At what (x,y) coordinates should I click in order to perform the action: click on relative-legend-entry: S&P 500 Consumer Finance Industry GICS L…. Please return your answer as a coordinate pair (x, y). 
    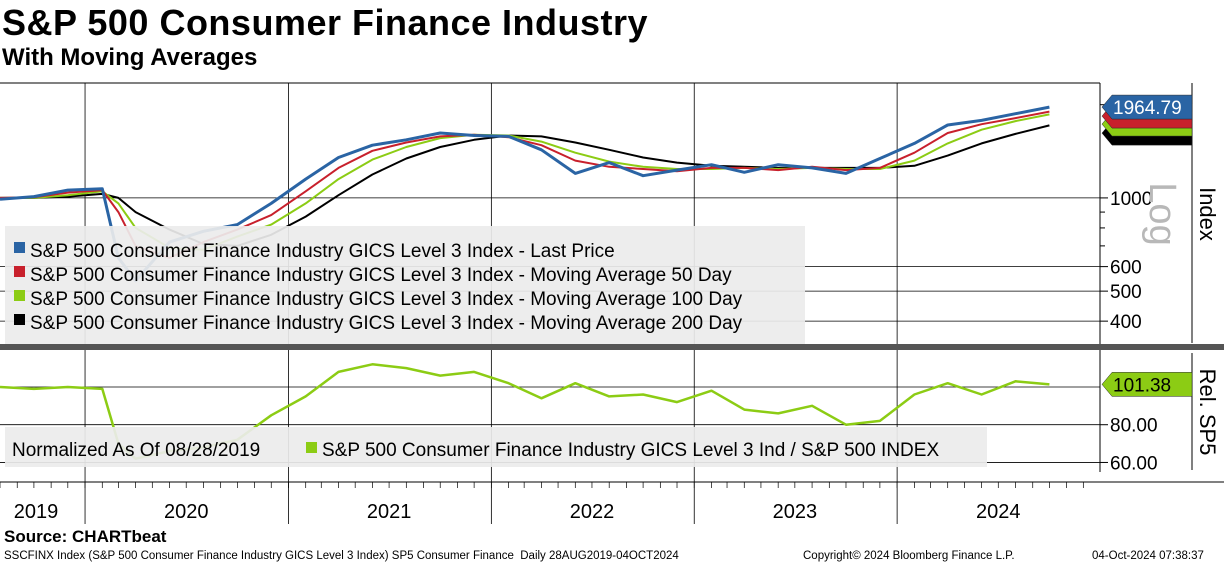
    Looking at the image, I should click on (630, 450).